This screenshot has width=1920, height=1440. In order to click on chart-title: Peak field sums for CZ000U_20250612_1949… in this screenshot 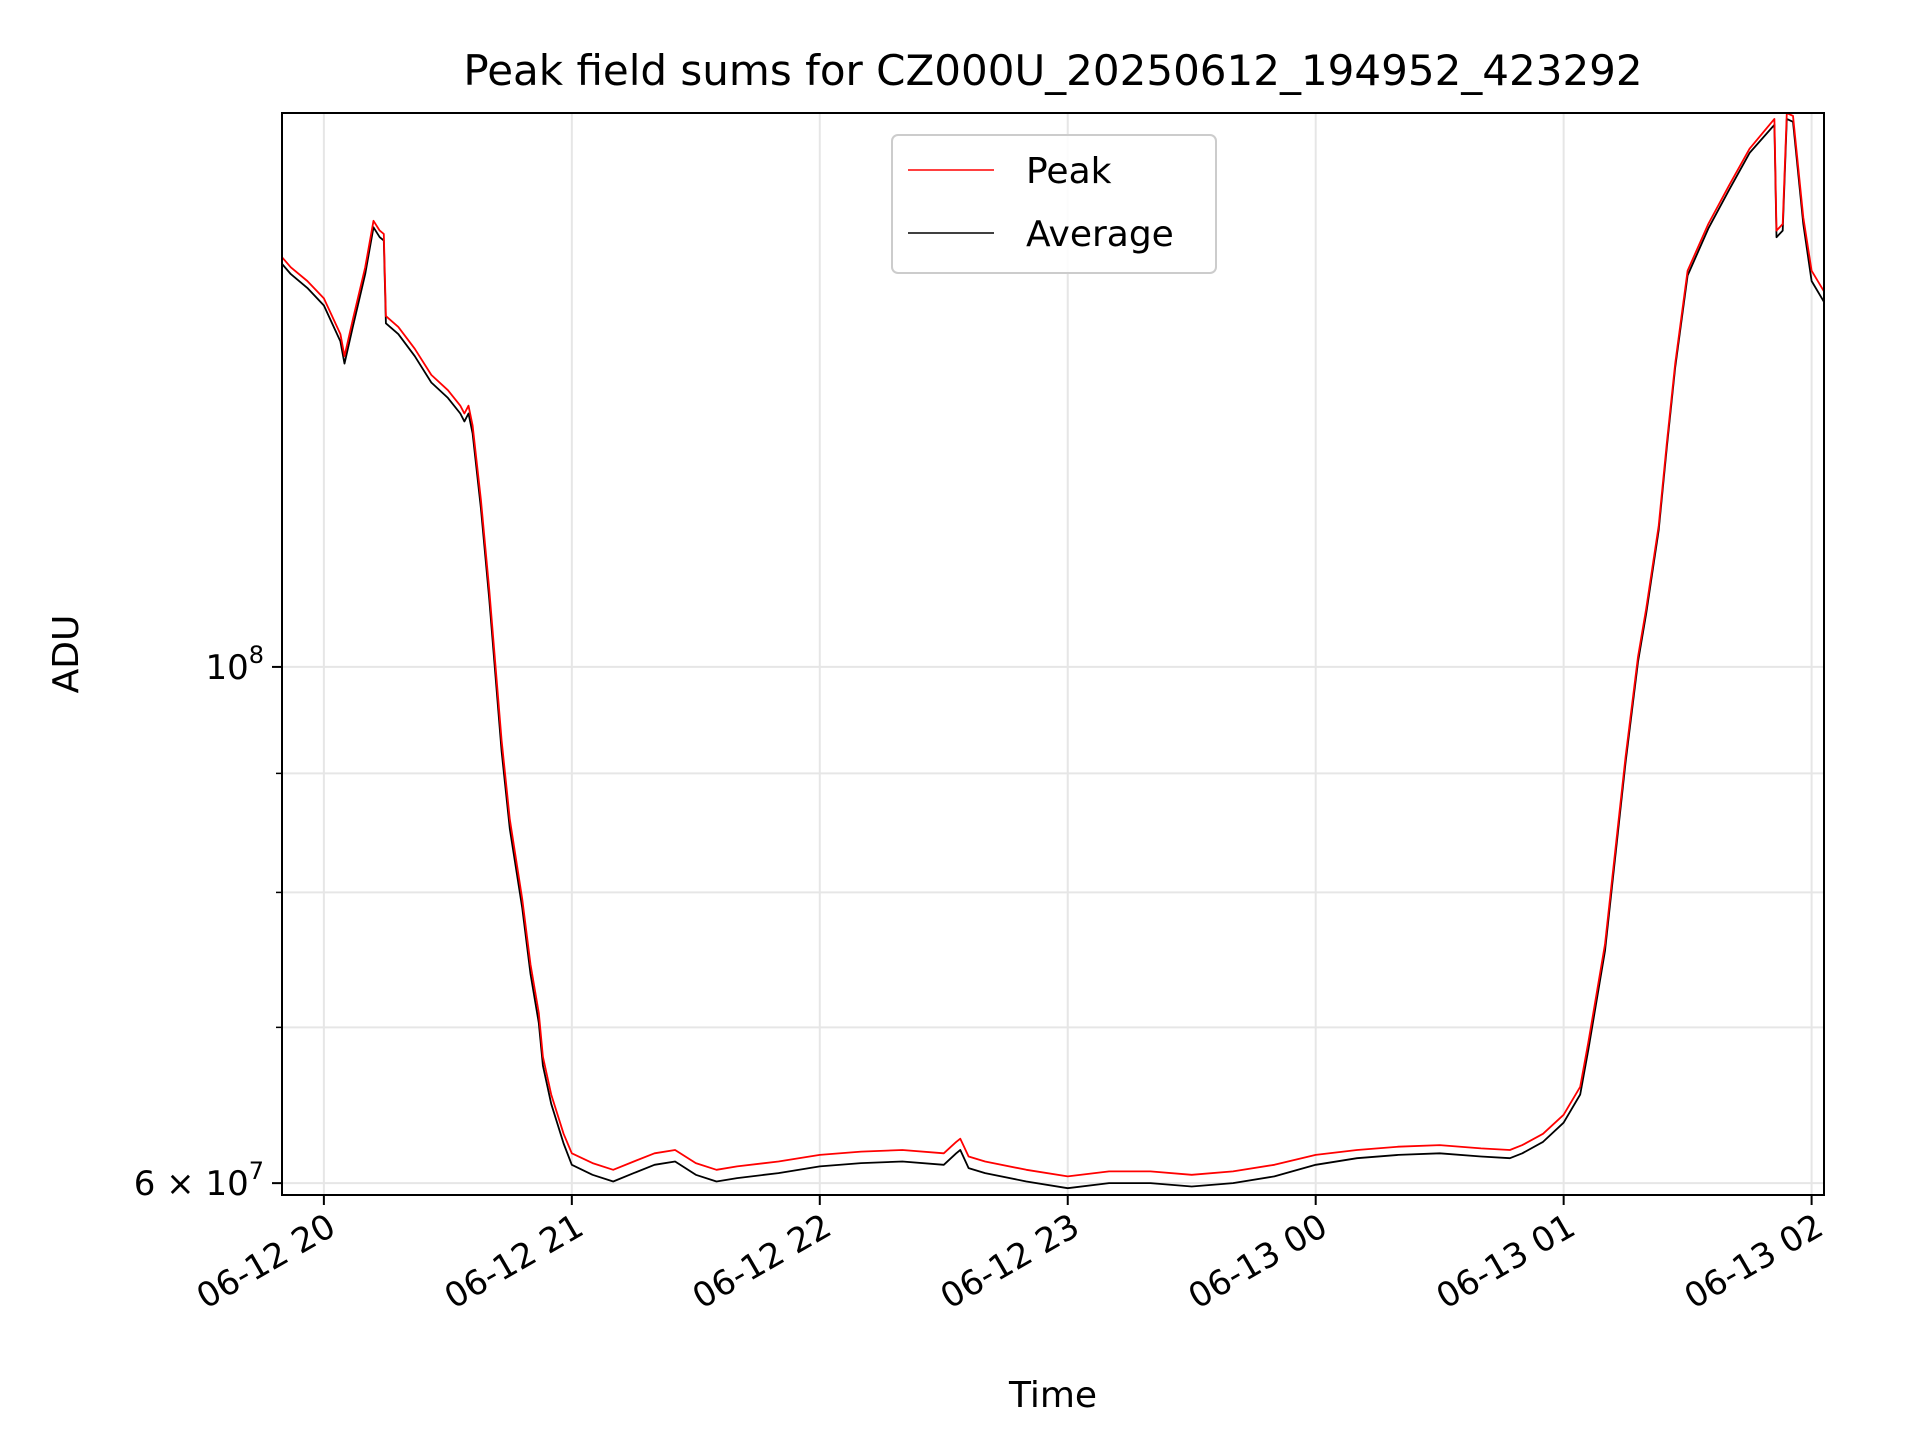, I will do `click(1052, 70)`.